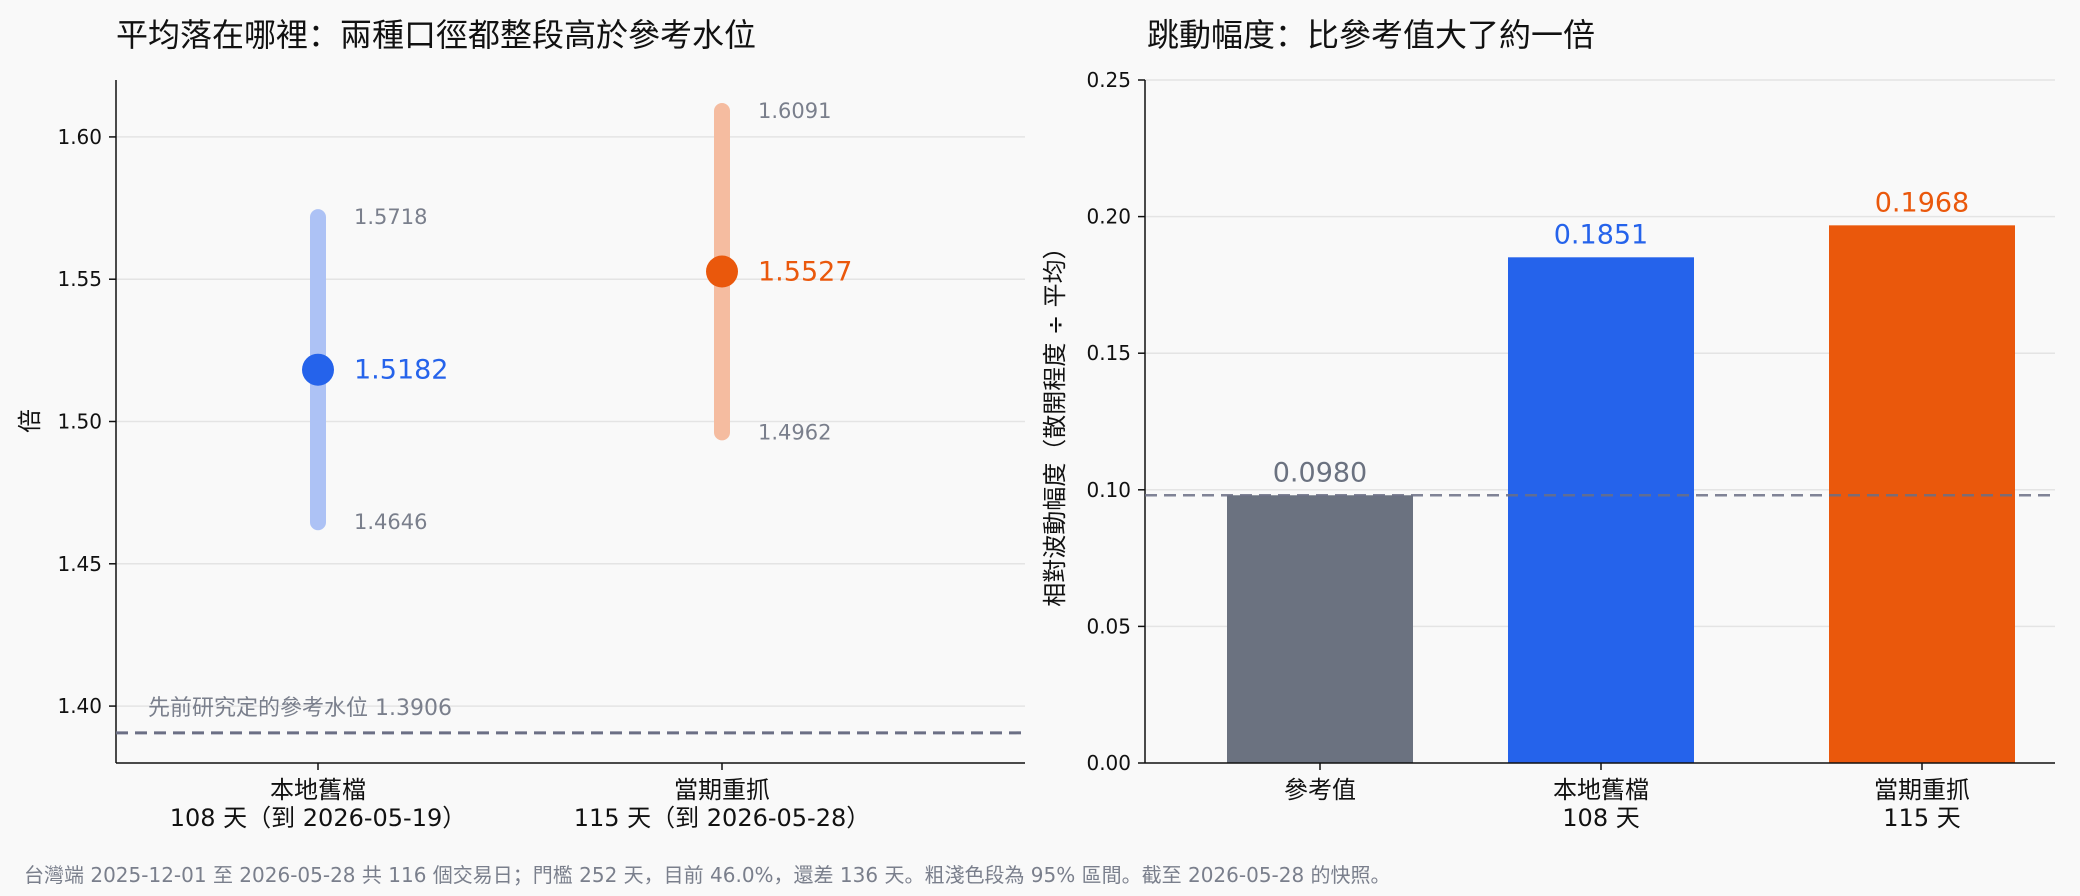 The image size is (2080, 896). What do you see at coordinates (1108, 353) in the screenshot?
I see `right-y-tick-label: 0.15` at bounding box center [1108, 353].